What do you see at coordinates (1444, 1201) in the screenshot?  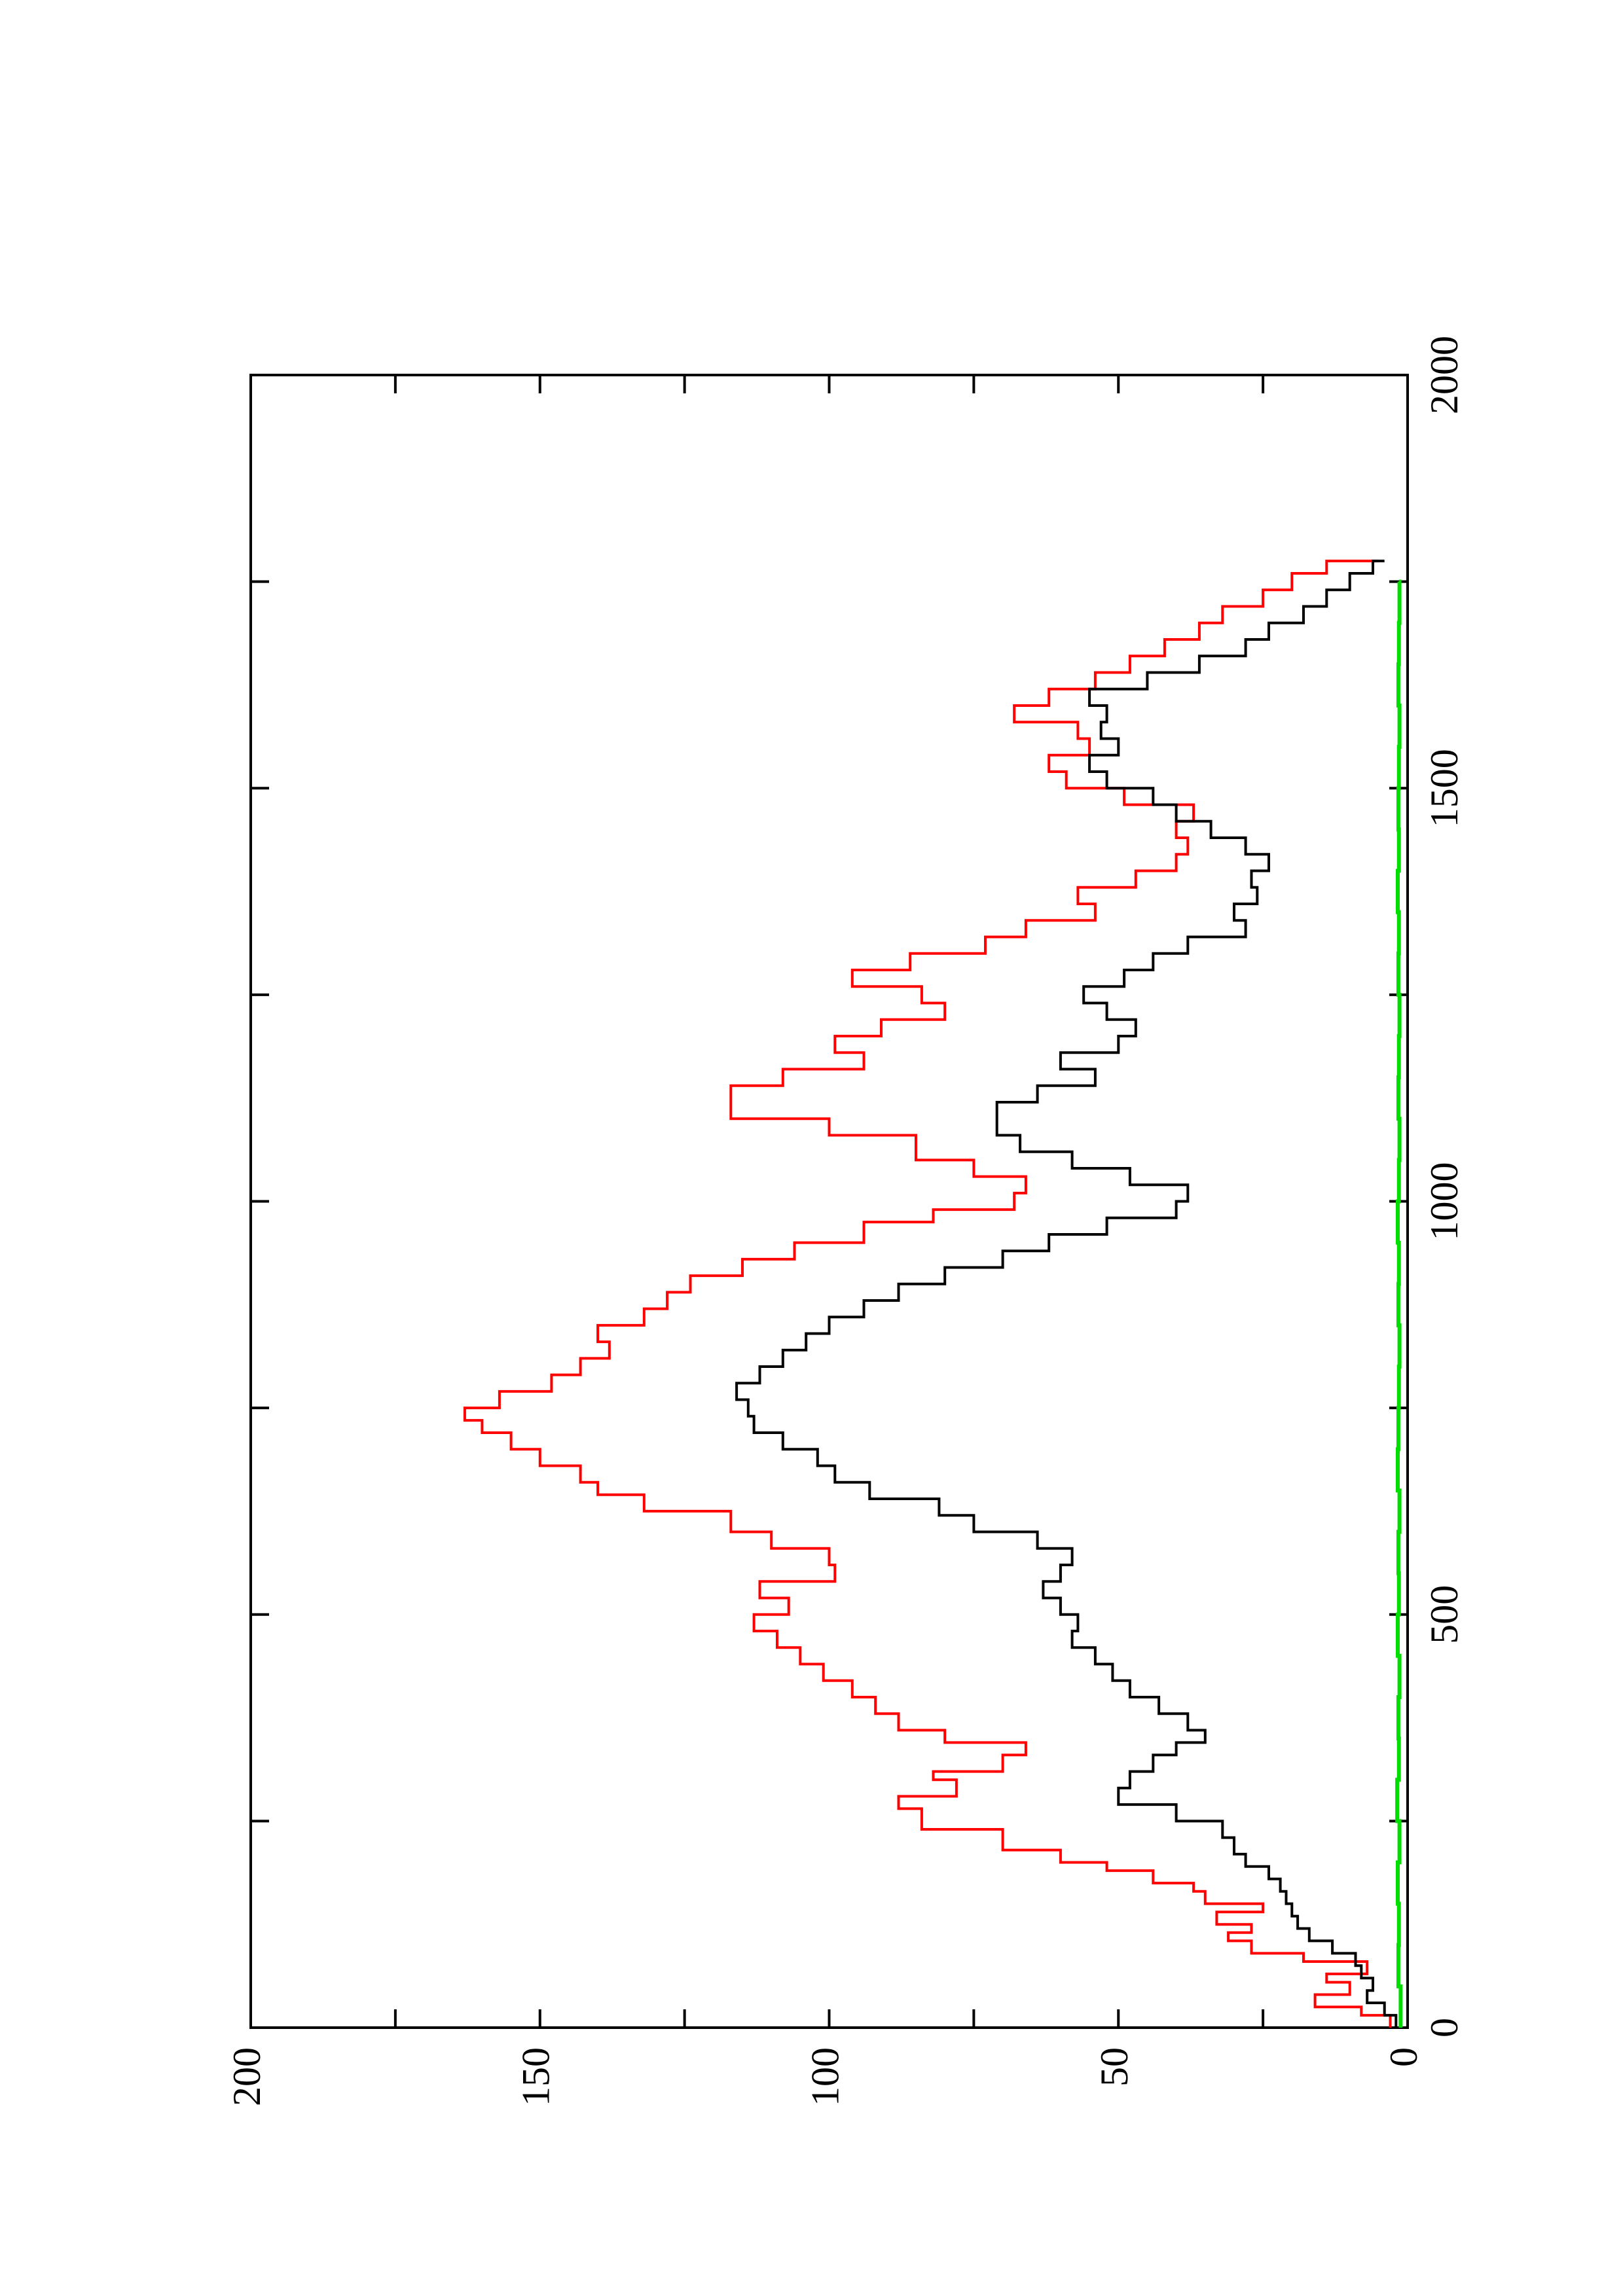 I see `x-tick-label: 1000` at bounding box center [1444, 1201].